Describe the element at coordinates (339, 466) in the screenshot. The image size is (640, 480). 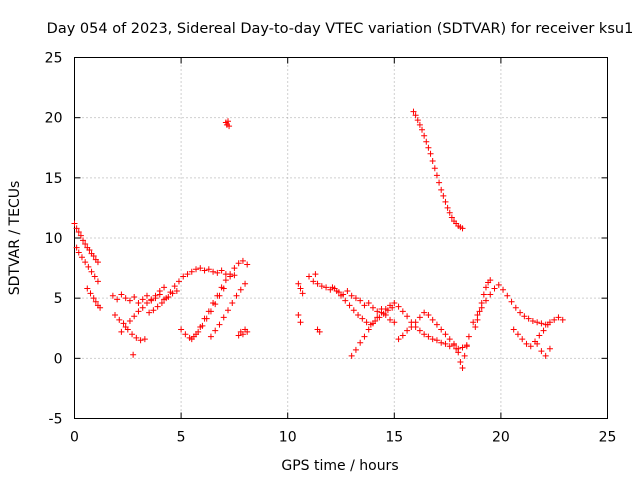
I see `x-axis-label: GPS time / hours` at that location.